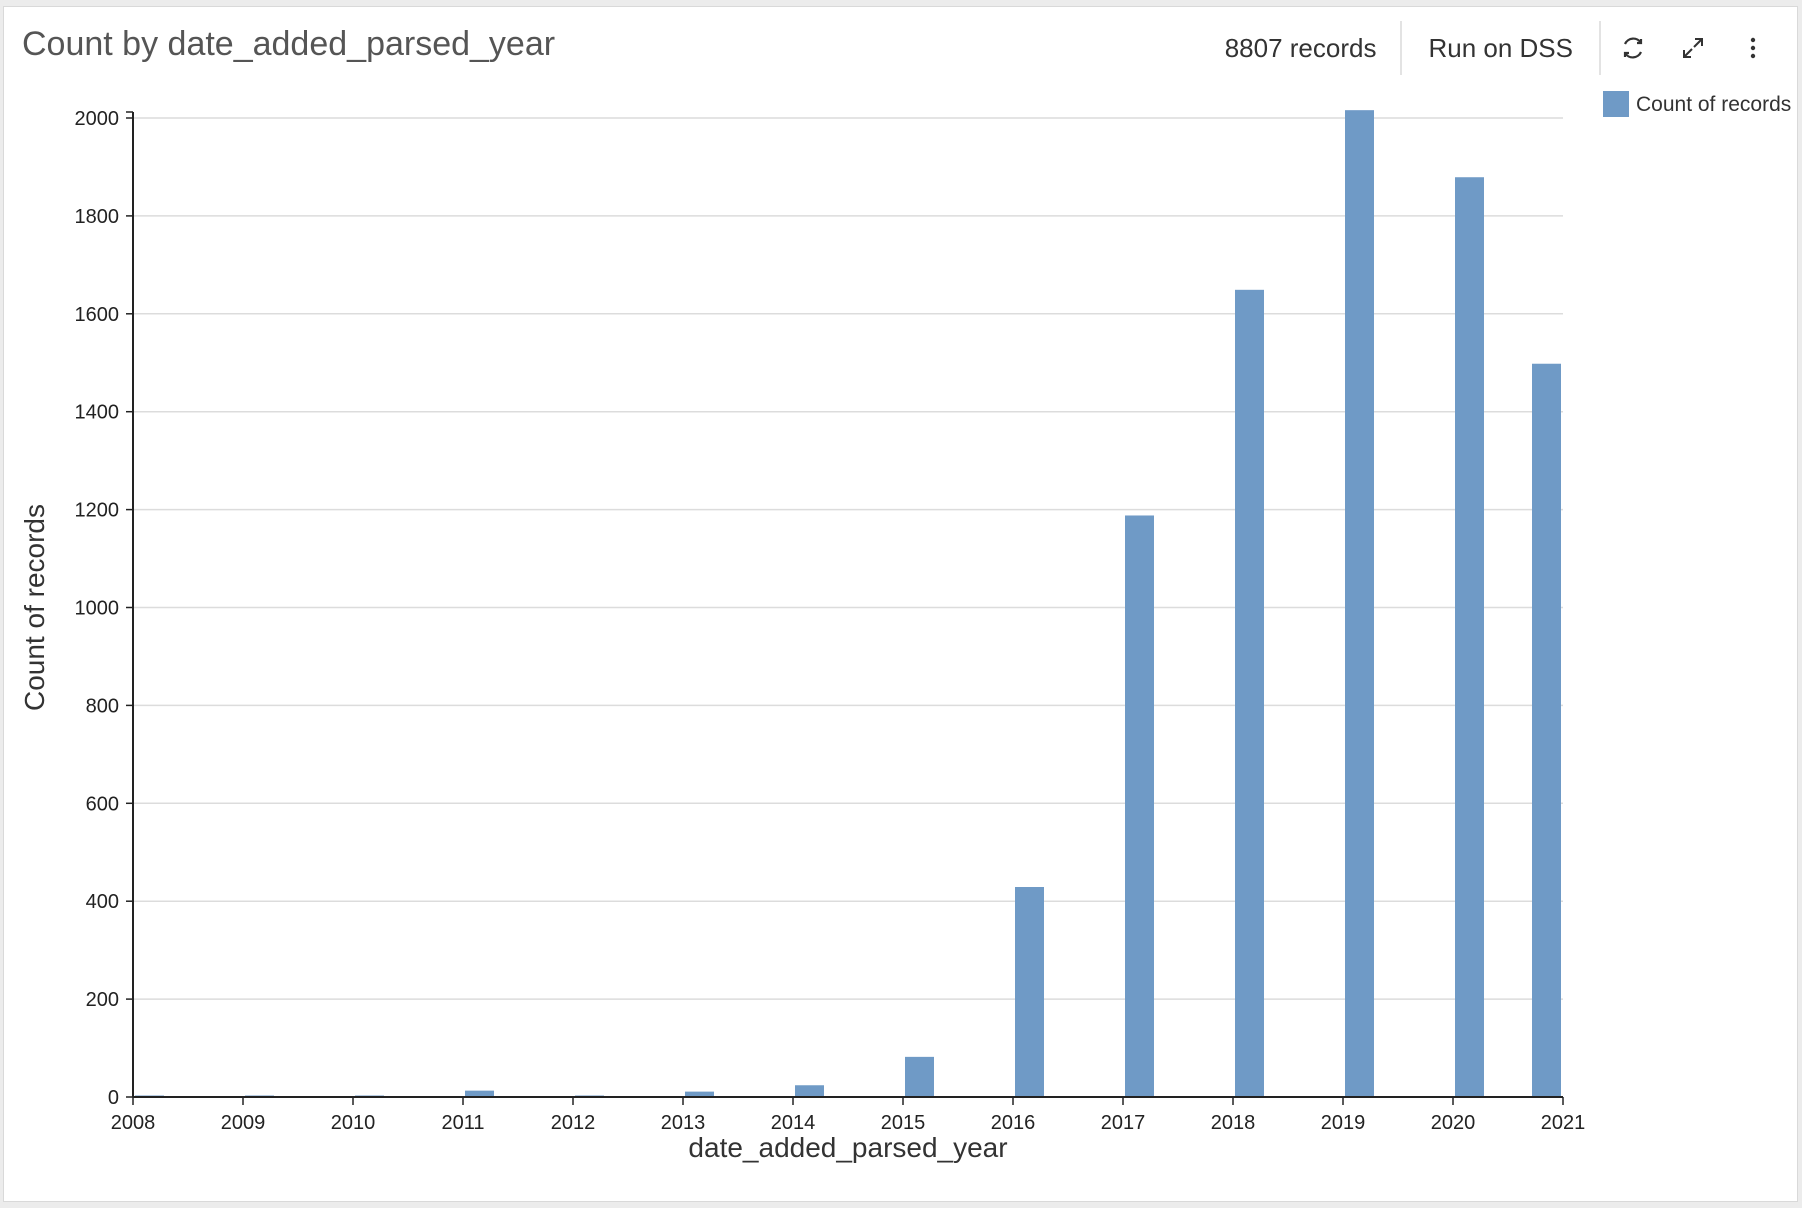 This screenshot has height=1208, width=1802. I want to click on bar-2011, so click(479, 1093).